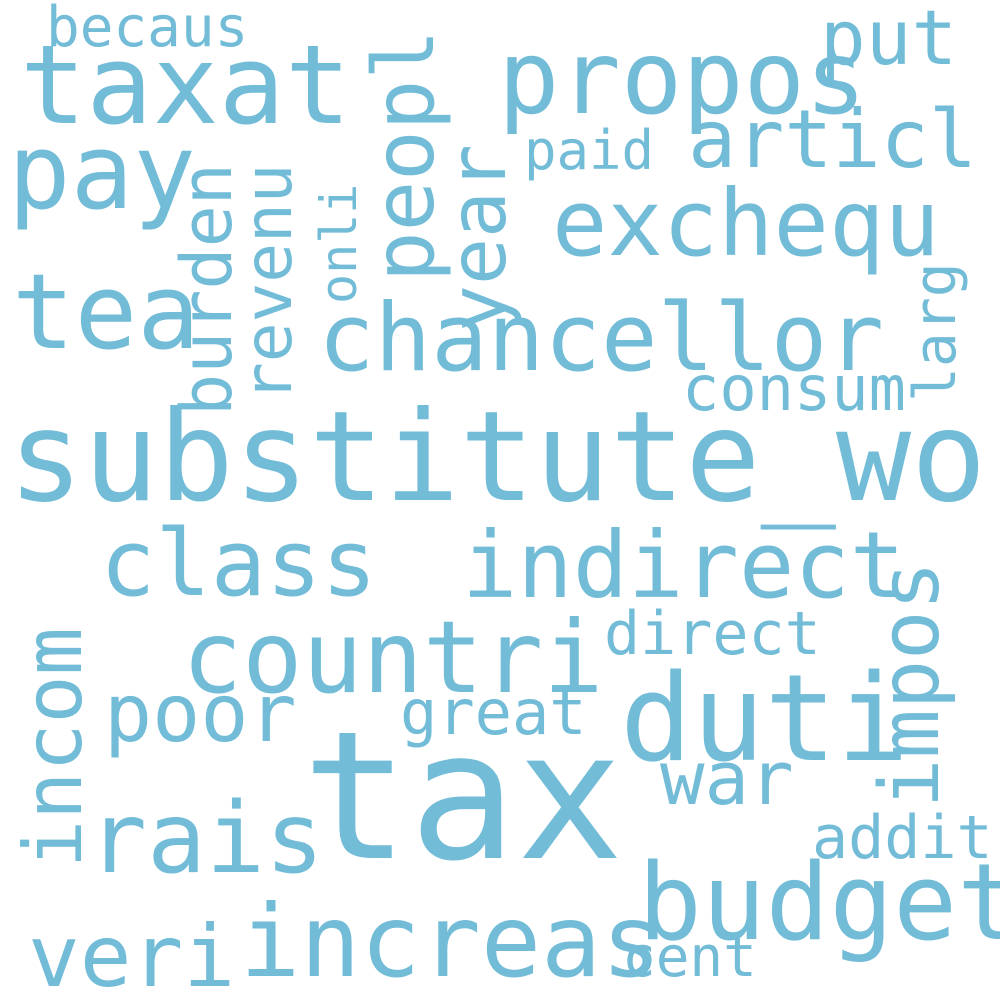 The image size is (1000, 1000). I want to click on word-year: year, so click(479, 238).